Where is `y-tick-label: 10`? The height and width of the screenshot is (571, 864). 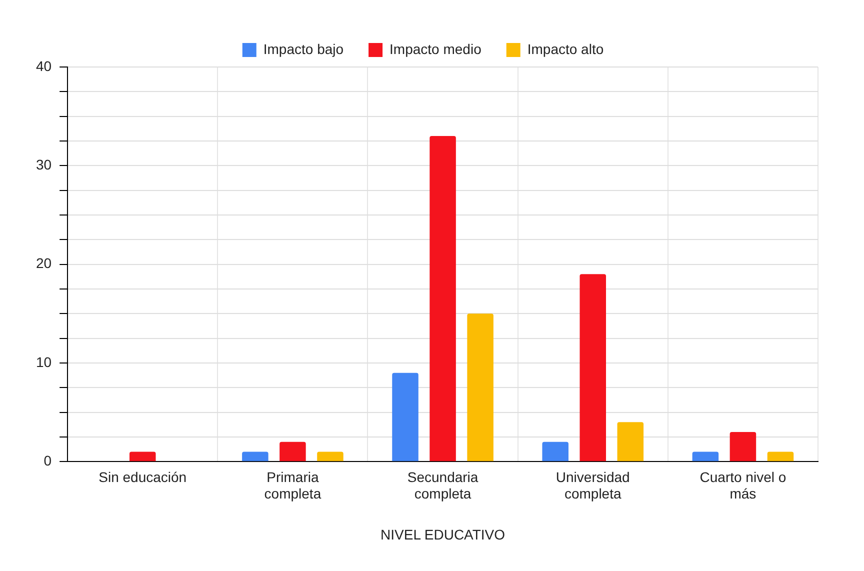 y-tick-label: 10 is located at coordinates (44, 362).